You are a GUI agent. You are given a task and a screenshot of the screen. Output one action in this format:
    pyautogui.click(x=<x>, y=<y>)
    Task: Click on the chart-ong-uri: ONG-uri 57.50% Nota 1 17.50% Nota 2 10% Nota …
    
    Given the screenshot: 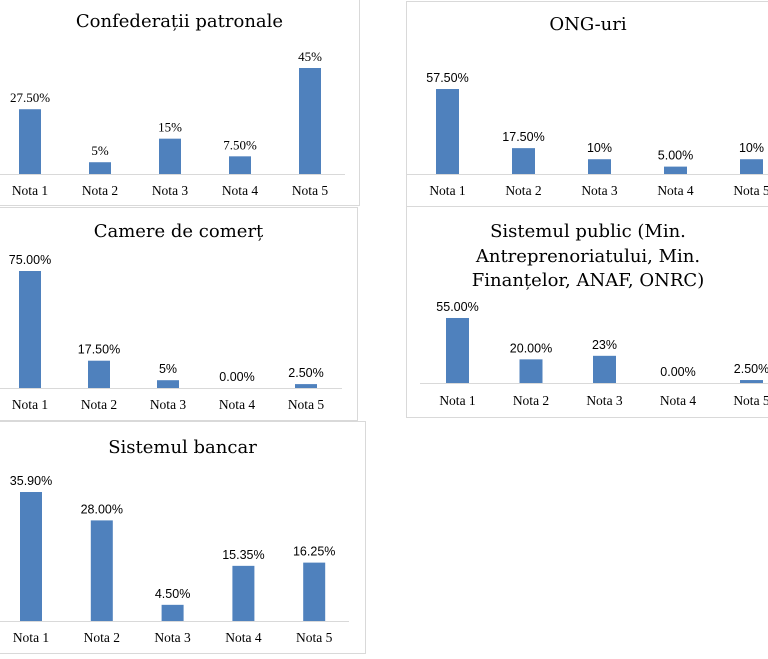 What is the action you would take?
    pyautogui.click(x=587, y=104)
    